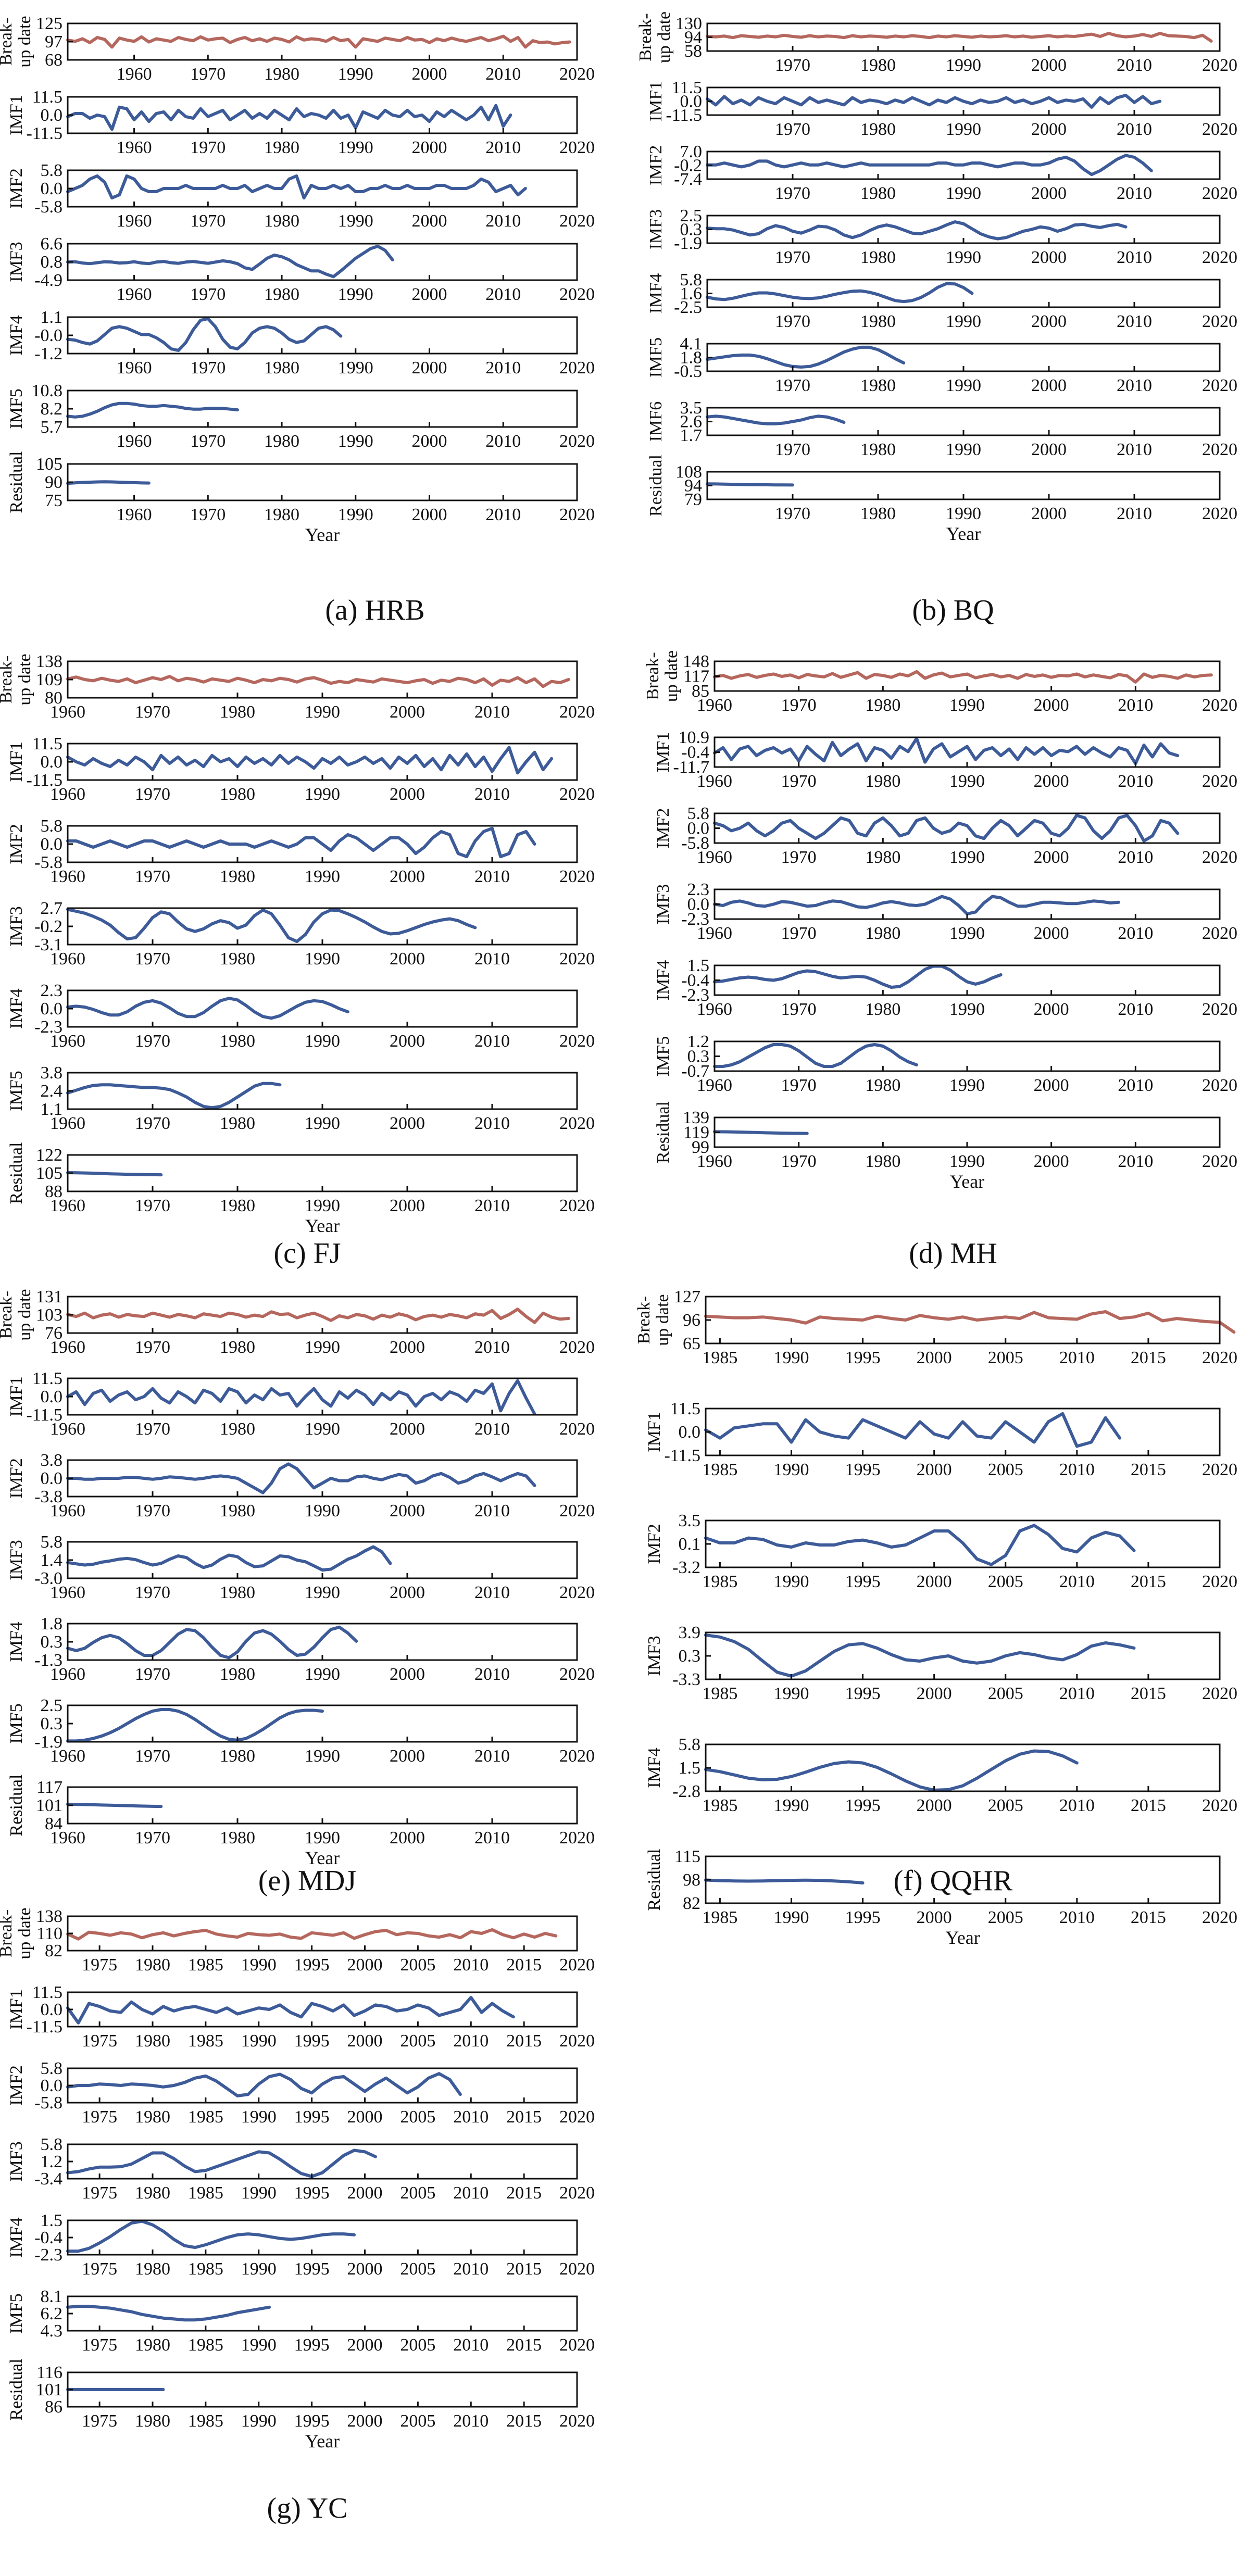 The image size is (1252, 2576). Describe the element at coordinates (696, 661) in the screenshot. I see `y-tick-label: 148` at that location.